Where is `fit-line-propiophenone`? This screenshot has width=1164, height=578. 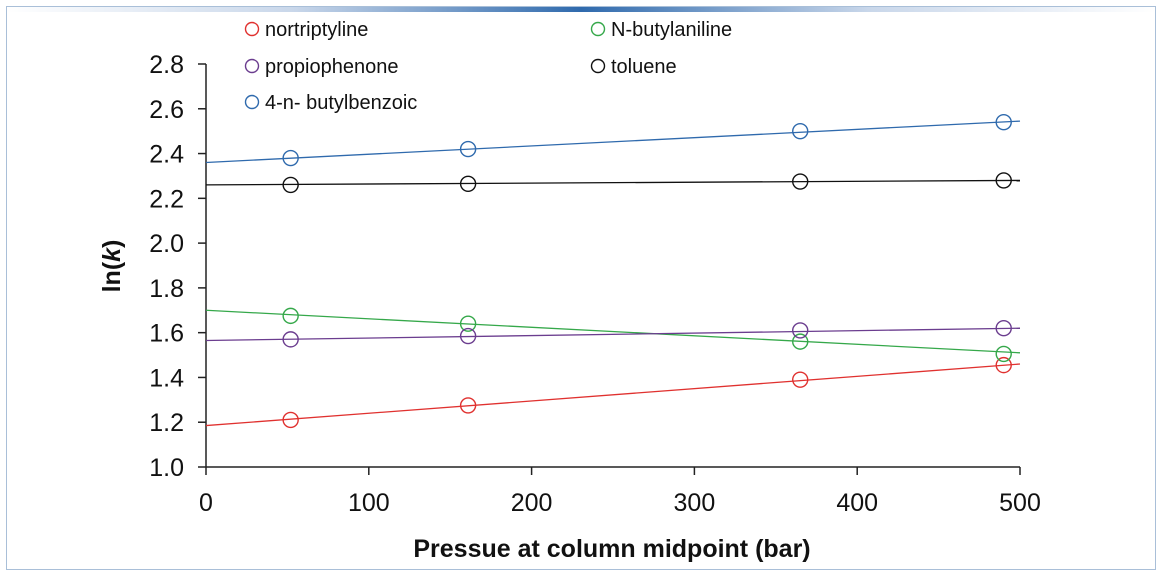 fit-line-propiophenone is located at coordinates (613, 334).